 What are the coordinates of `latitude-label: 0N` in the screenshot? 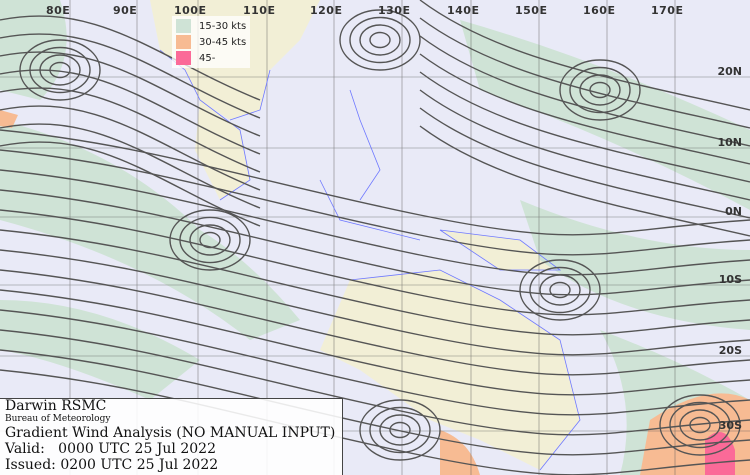 It's located at (733, 211).